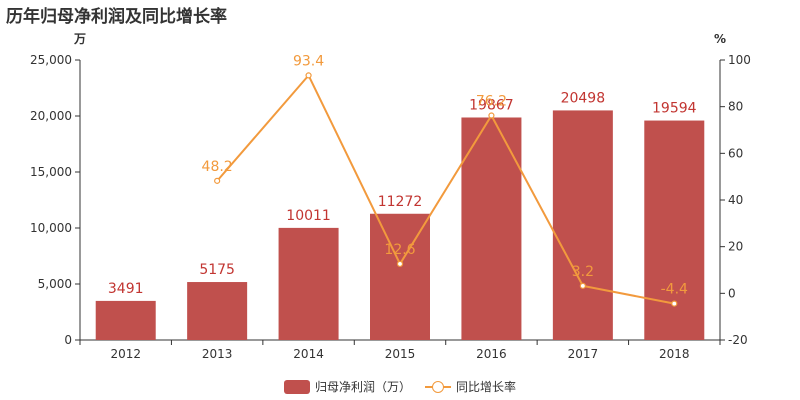 This screenshot has width=800, height=400. I want to click on bar-data-label: 10011, so click(308, 216).